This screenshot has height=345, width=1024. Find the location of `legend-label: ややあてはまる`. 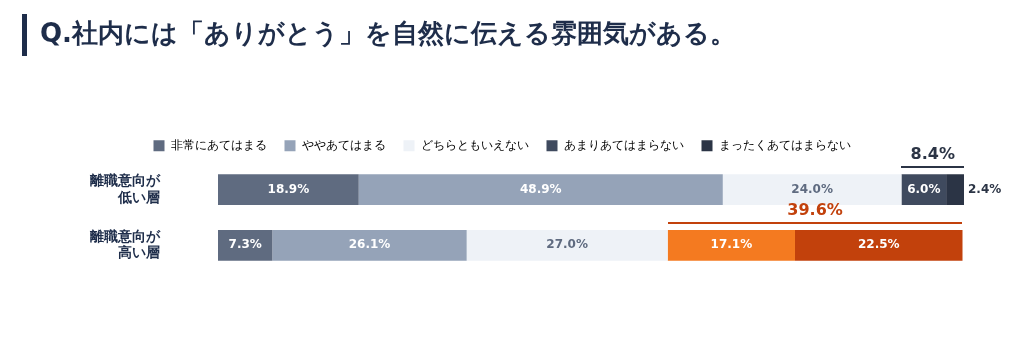

legend-label: ややあてはまる is located at coordinates (343, 144).